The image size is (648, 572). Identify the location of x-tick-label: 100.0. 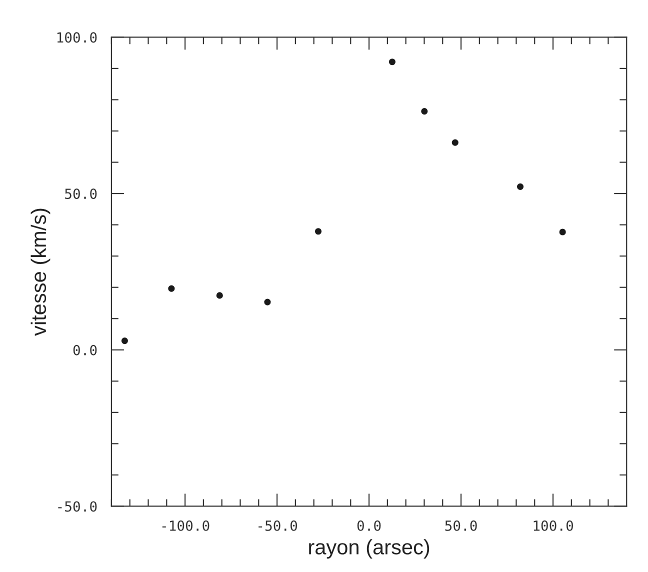
(554, 525).